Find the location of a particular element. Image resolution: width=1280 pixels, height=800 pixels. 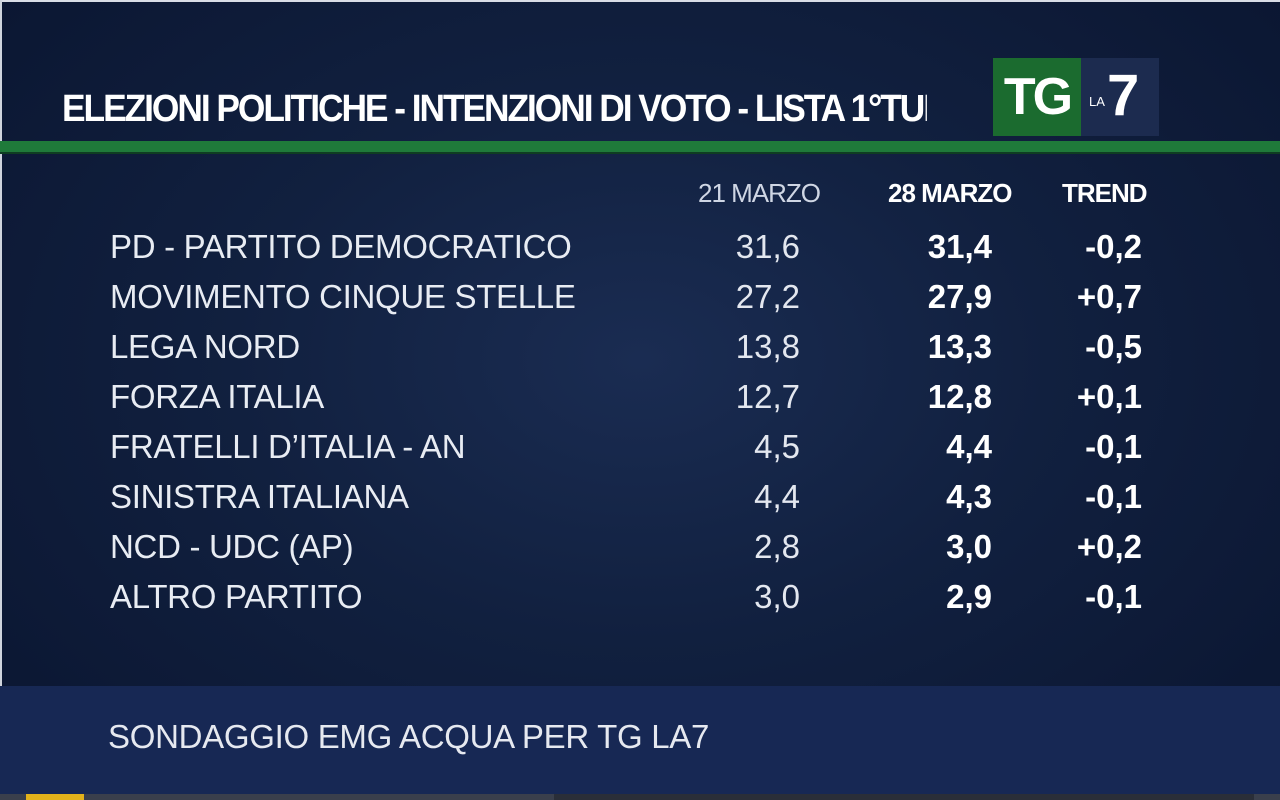

logo-tg: TG is located at coordinates (1037, 97).